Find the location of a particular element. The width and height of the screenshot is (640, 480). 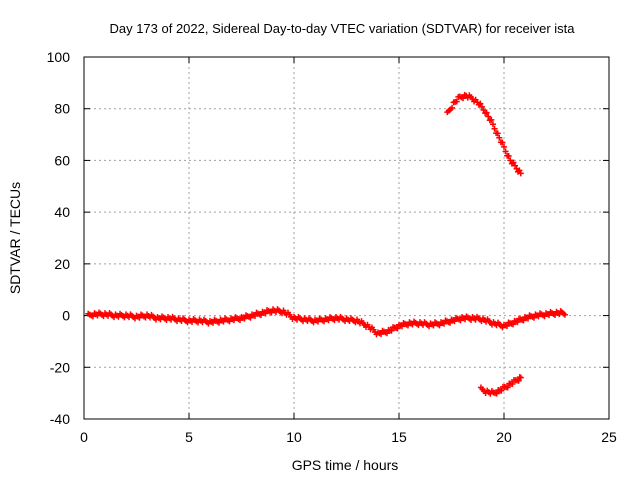

x-tick-label: 0 is located at coordinates (84, 437).